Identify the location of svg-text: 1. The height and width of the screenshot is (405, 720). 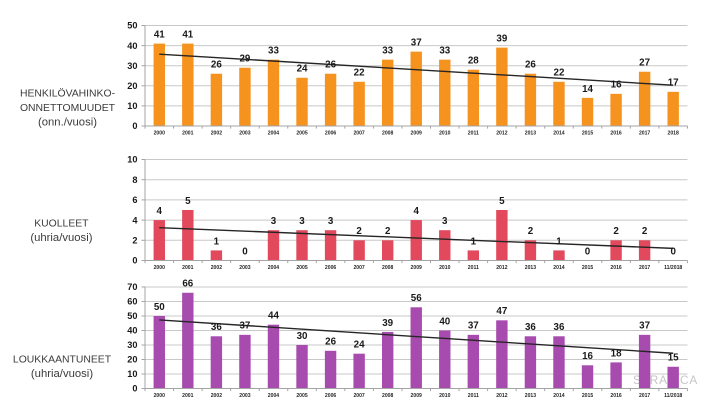
(559, 241).